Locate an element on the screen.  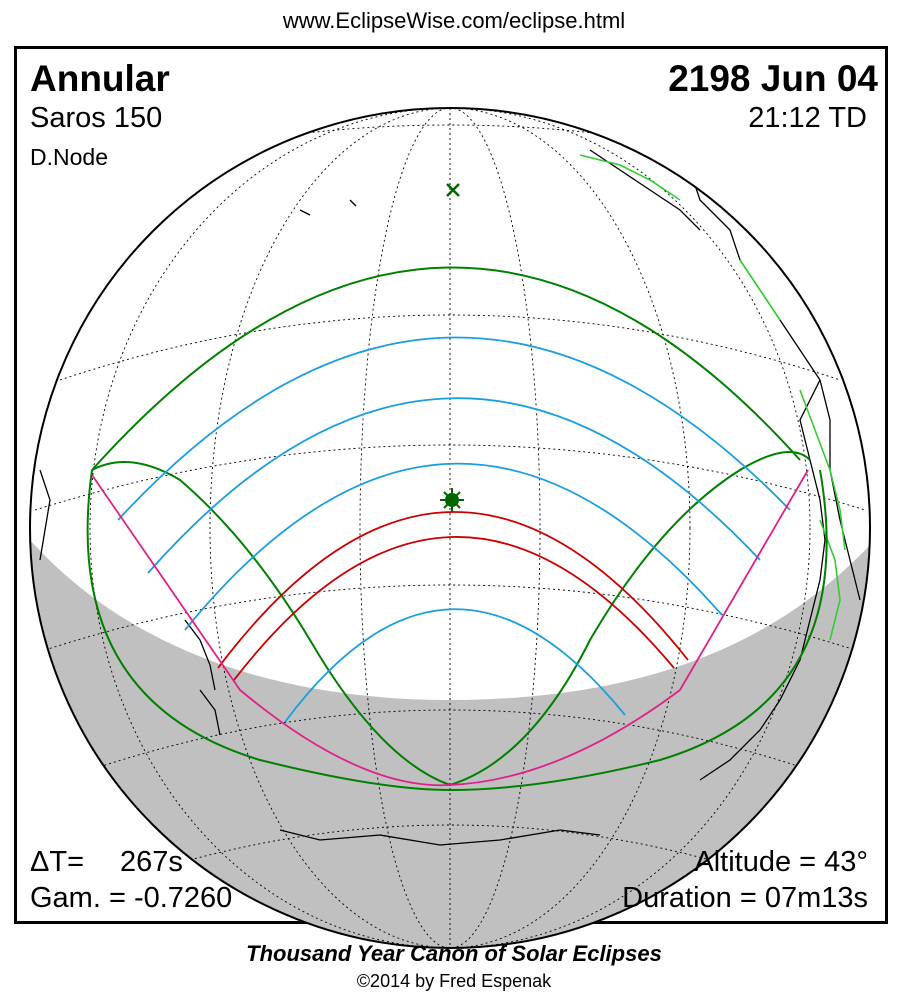
eclipse-time: 21:12 TD is located at coordinates (807, 118).